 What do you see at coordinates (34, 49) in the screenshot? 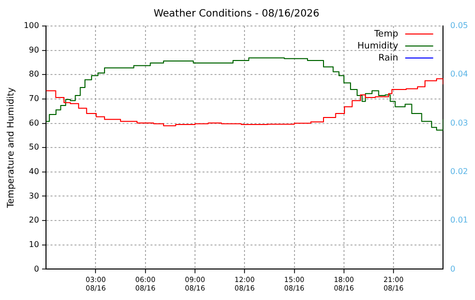
I see `y-tick-label: 90` at bounding box center [34, 49].